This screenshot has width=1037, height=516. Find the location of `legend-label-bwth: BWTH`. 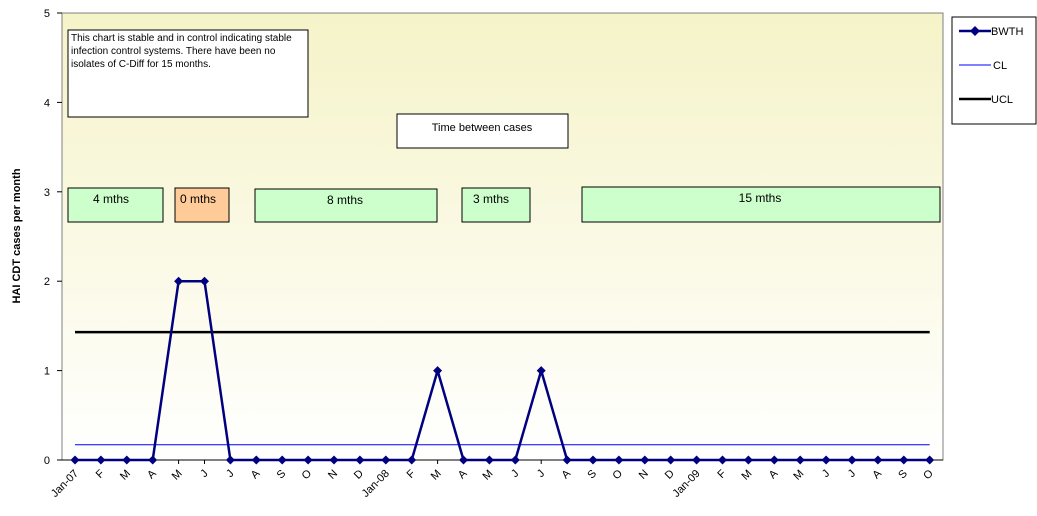

legend-label-bwth: BWTH is located at coordinates (1007, 32).